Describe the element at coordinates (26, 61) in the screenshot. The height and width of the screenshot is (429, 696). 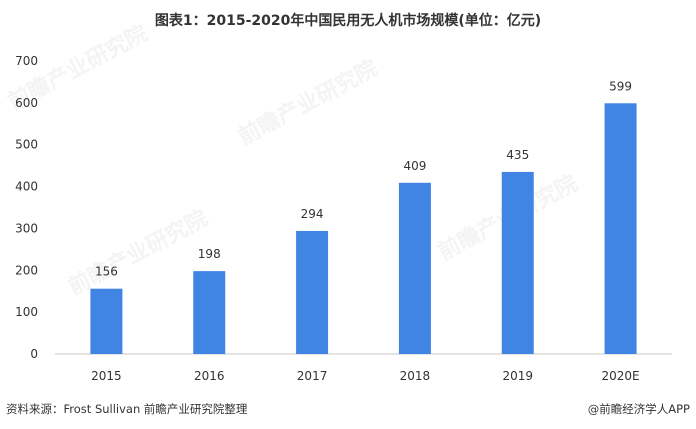
I see `y-tick-label: 700` at that location.